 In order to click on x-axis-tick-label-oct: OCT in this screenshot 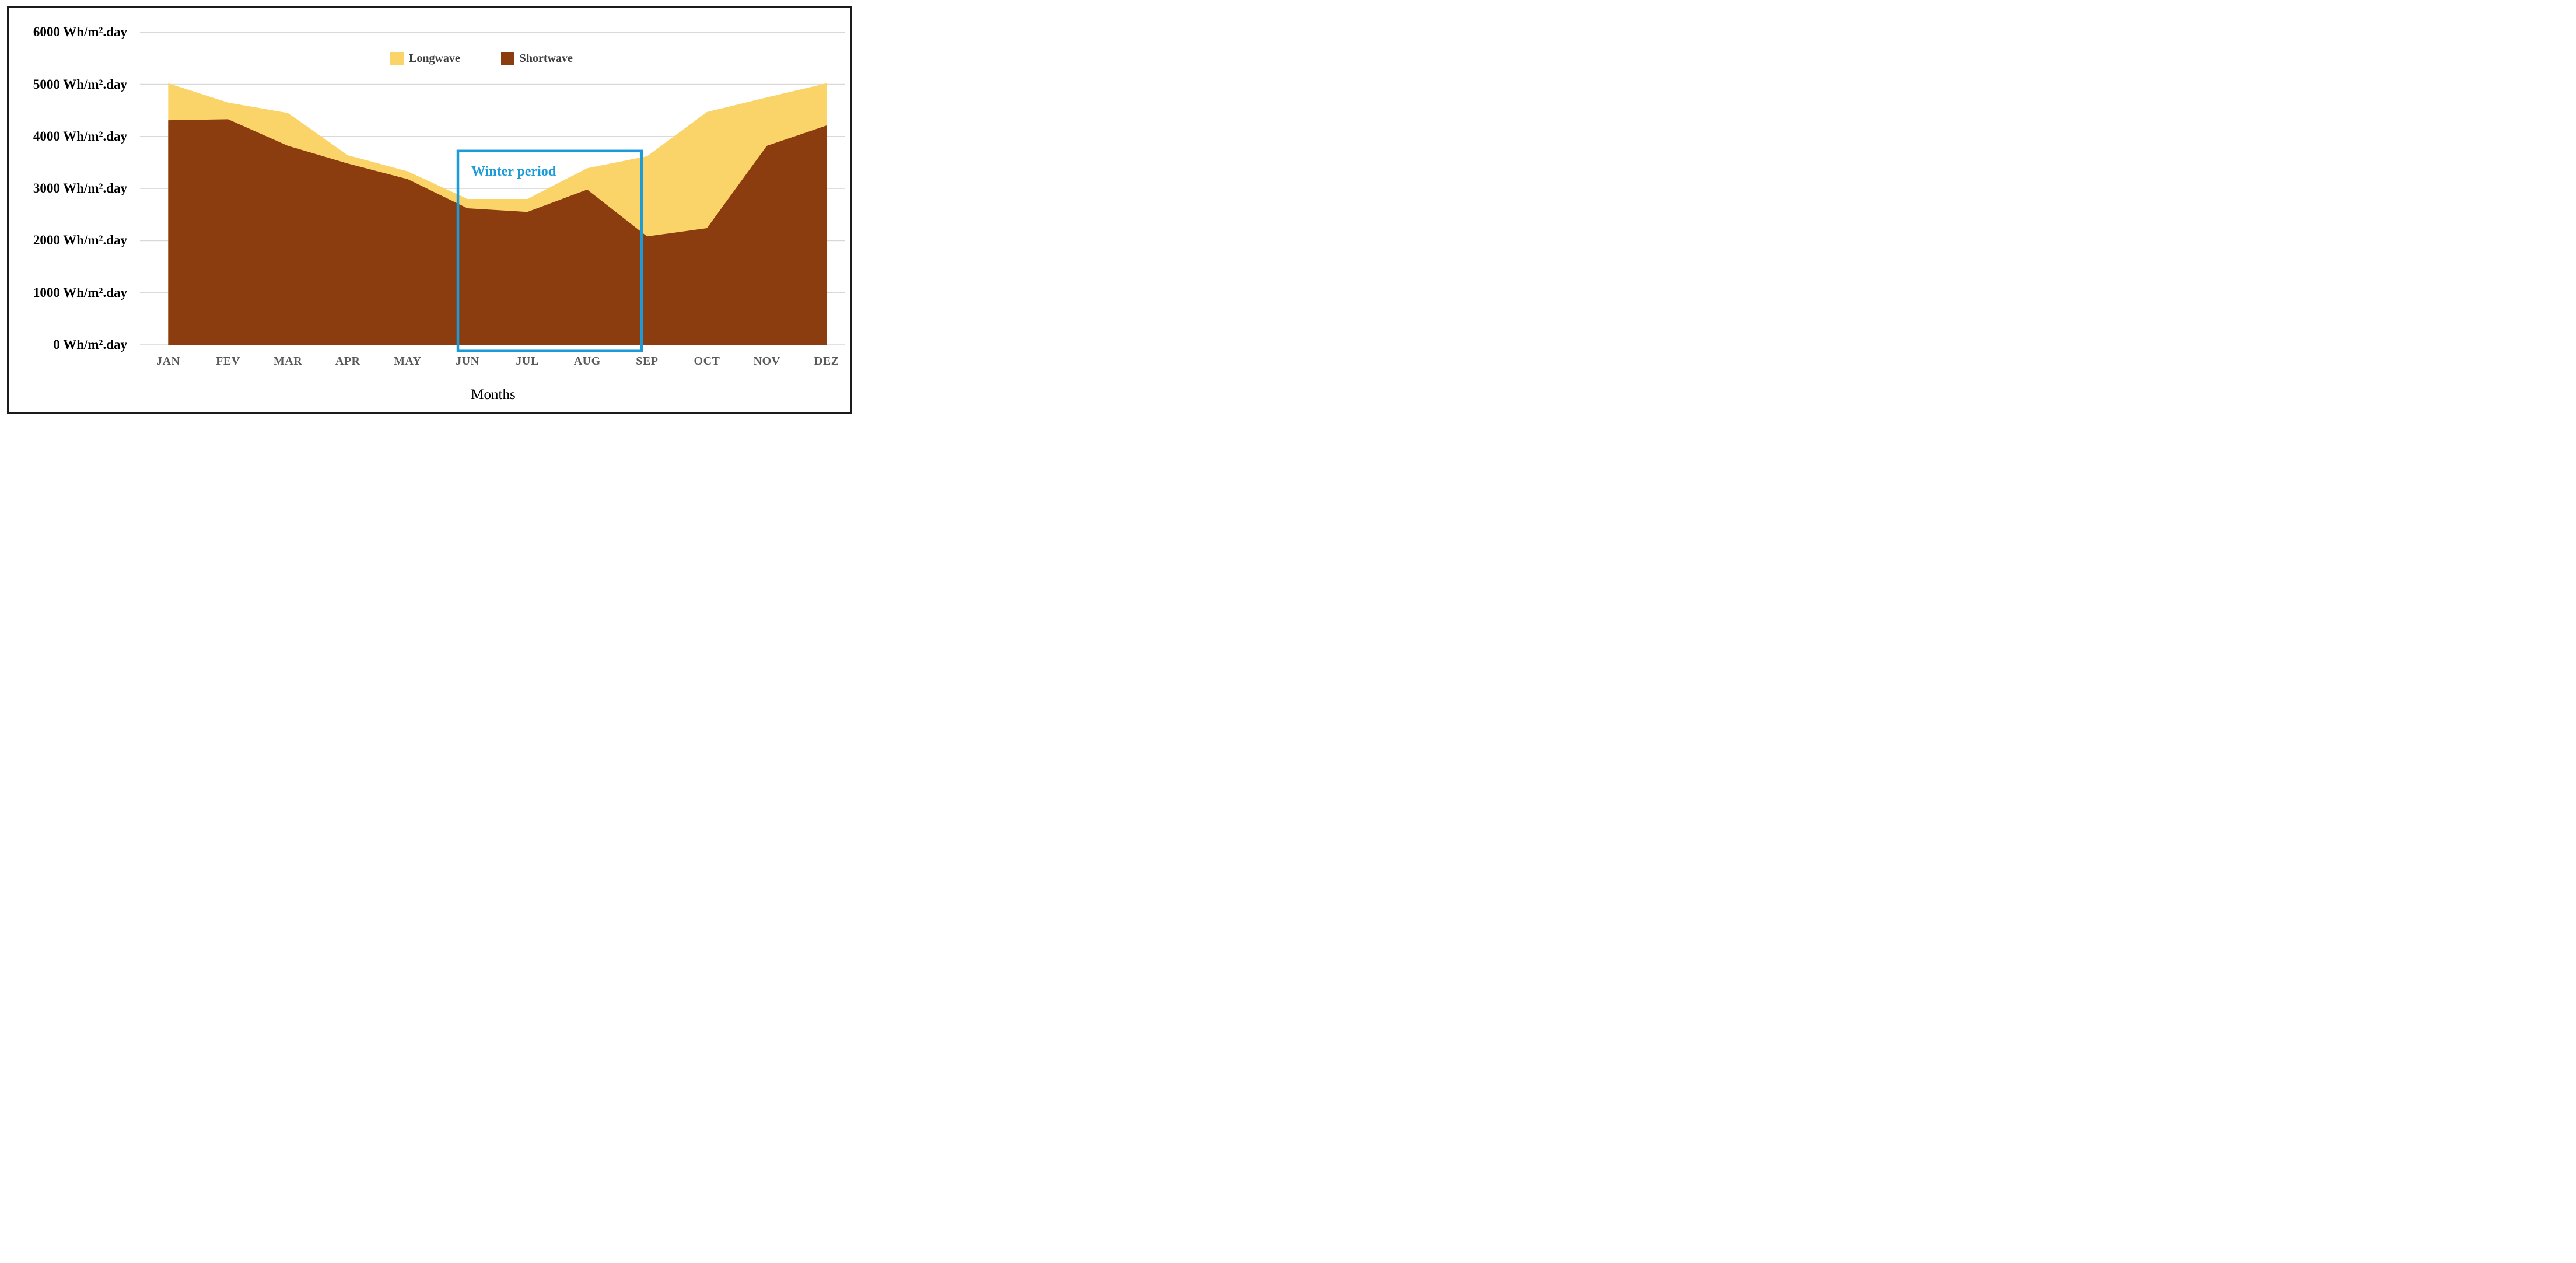, I will do `click(707, 361)`.